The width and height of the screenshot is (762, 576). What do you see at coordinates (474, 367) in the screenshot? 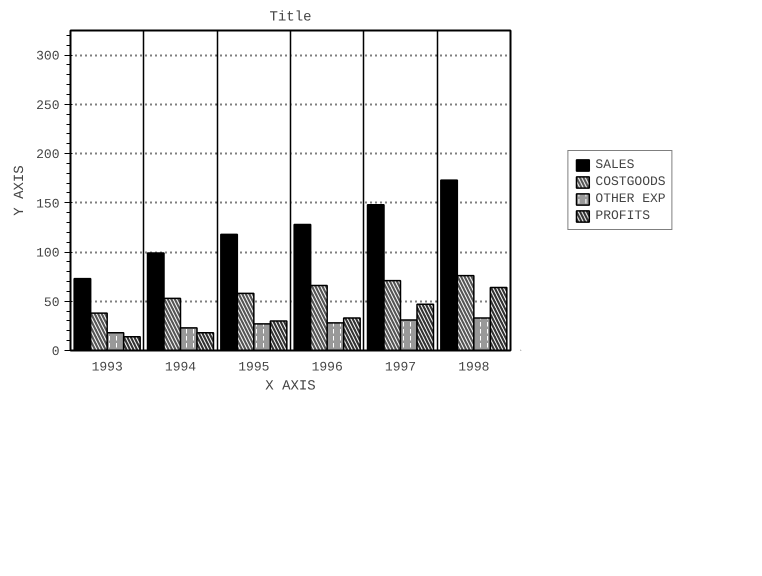
I see `x-tick-label: 1998` at bounding box center [474, 367].